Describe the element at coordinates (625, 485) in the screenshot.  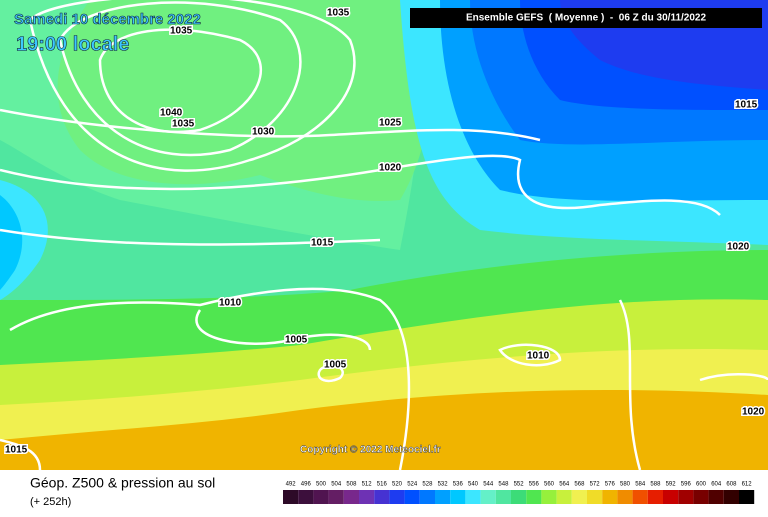
I see `scale-label: 580` at that location.